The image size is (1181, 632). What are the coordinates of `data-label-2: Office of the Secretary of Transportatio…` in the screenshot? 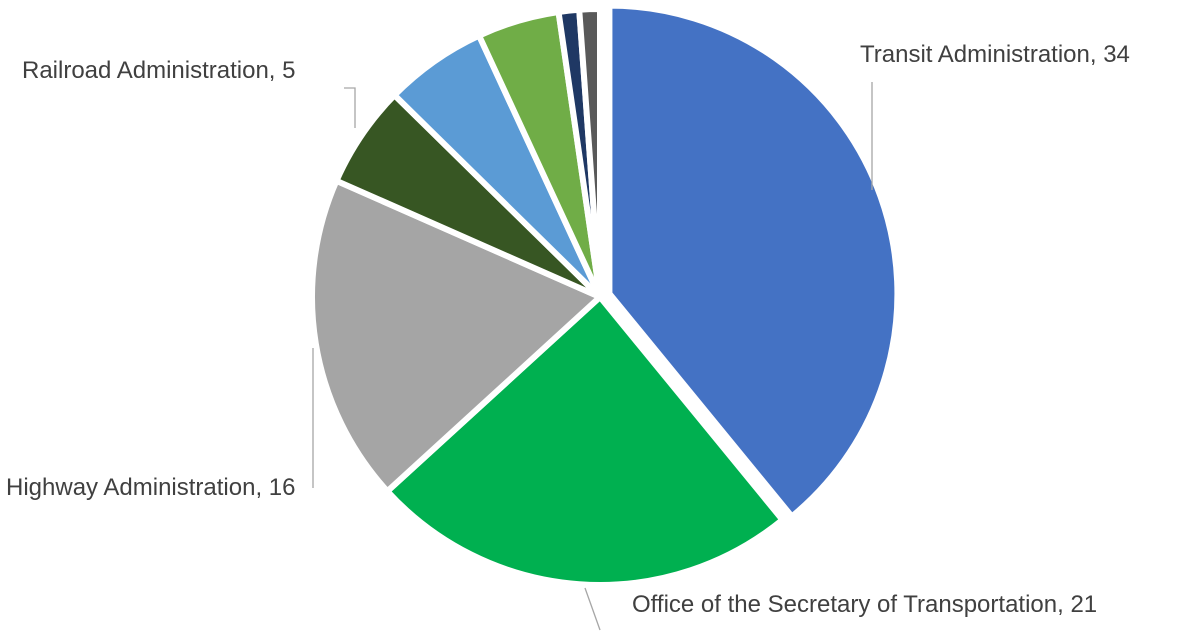 It's located at (864, 604).